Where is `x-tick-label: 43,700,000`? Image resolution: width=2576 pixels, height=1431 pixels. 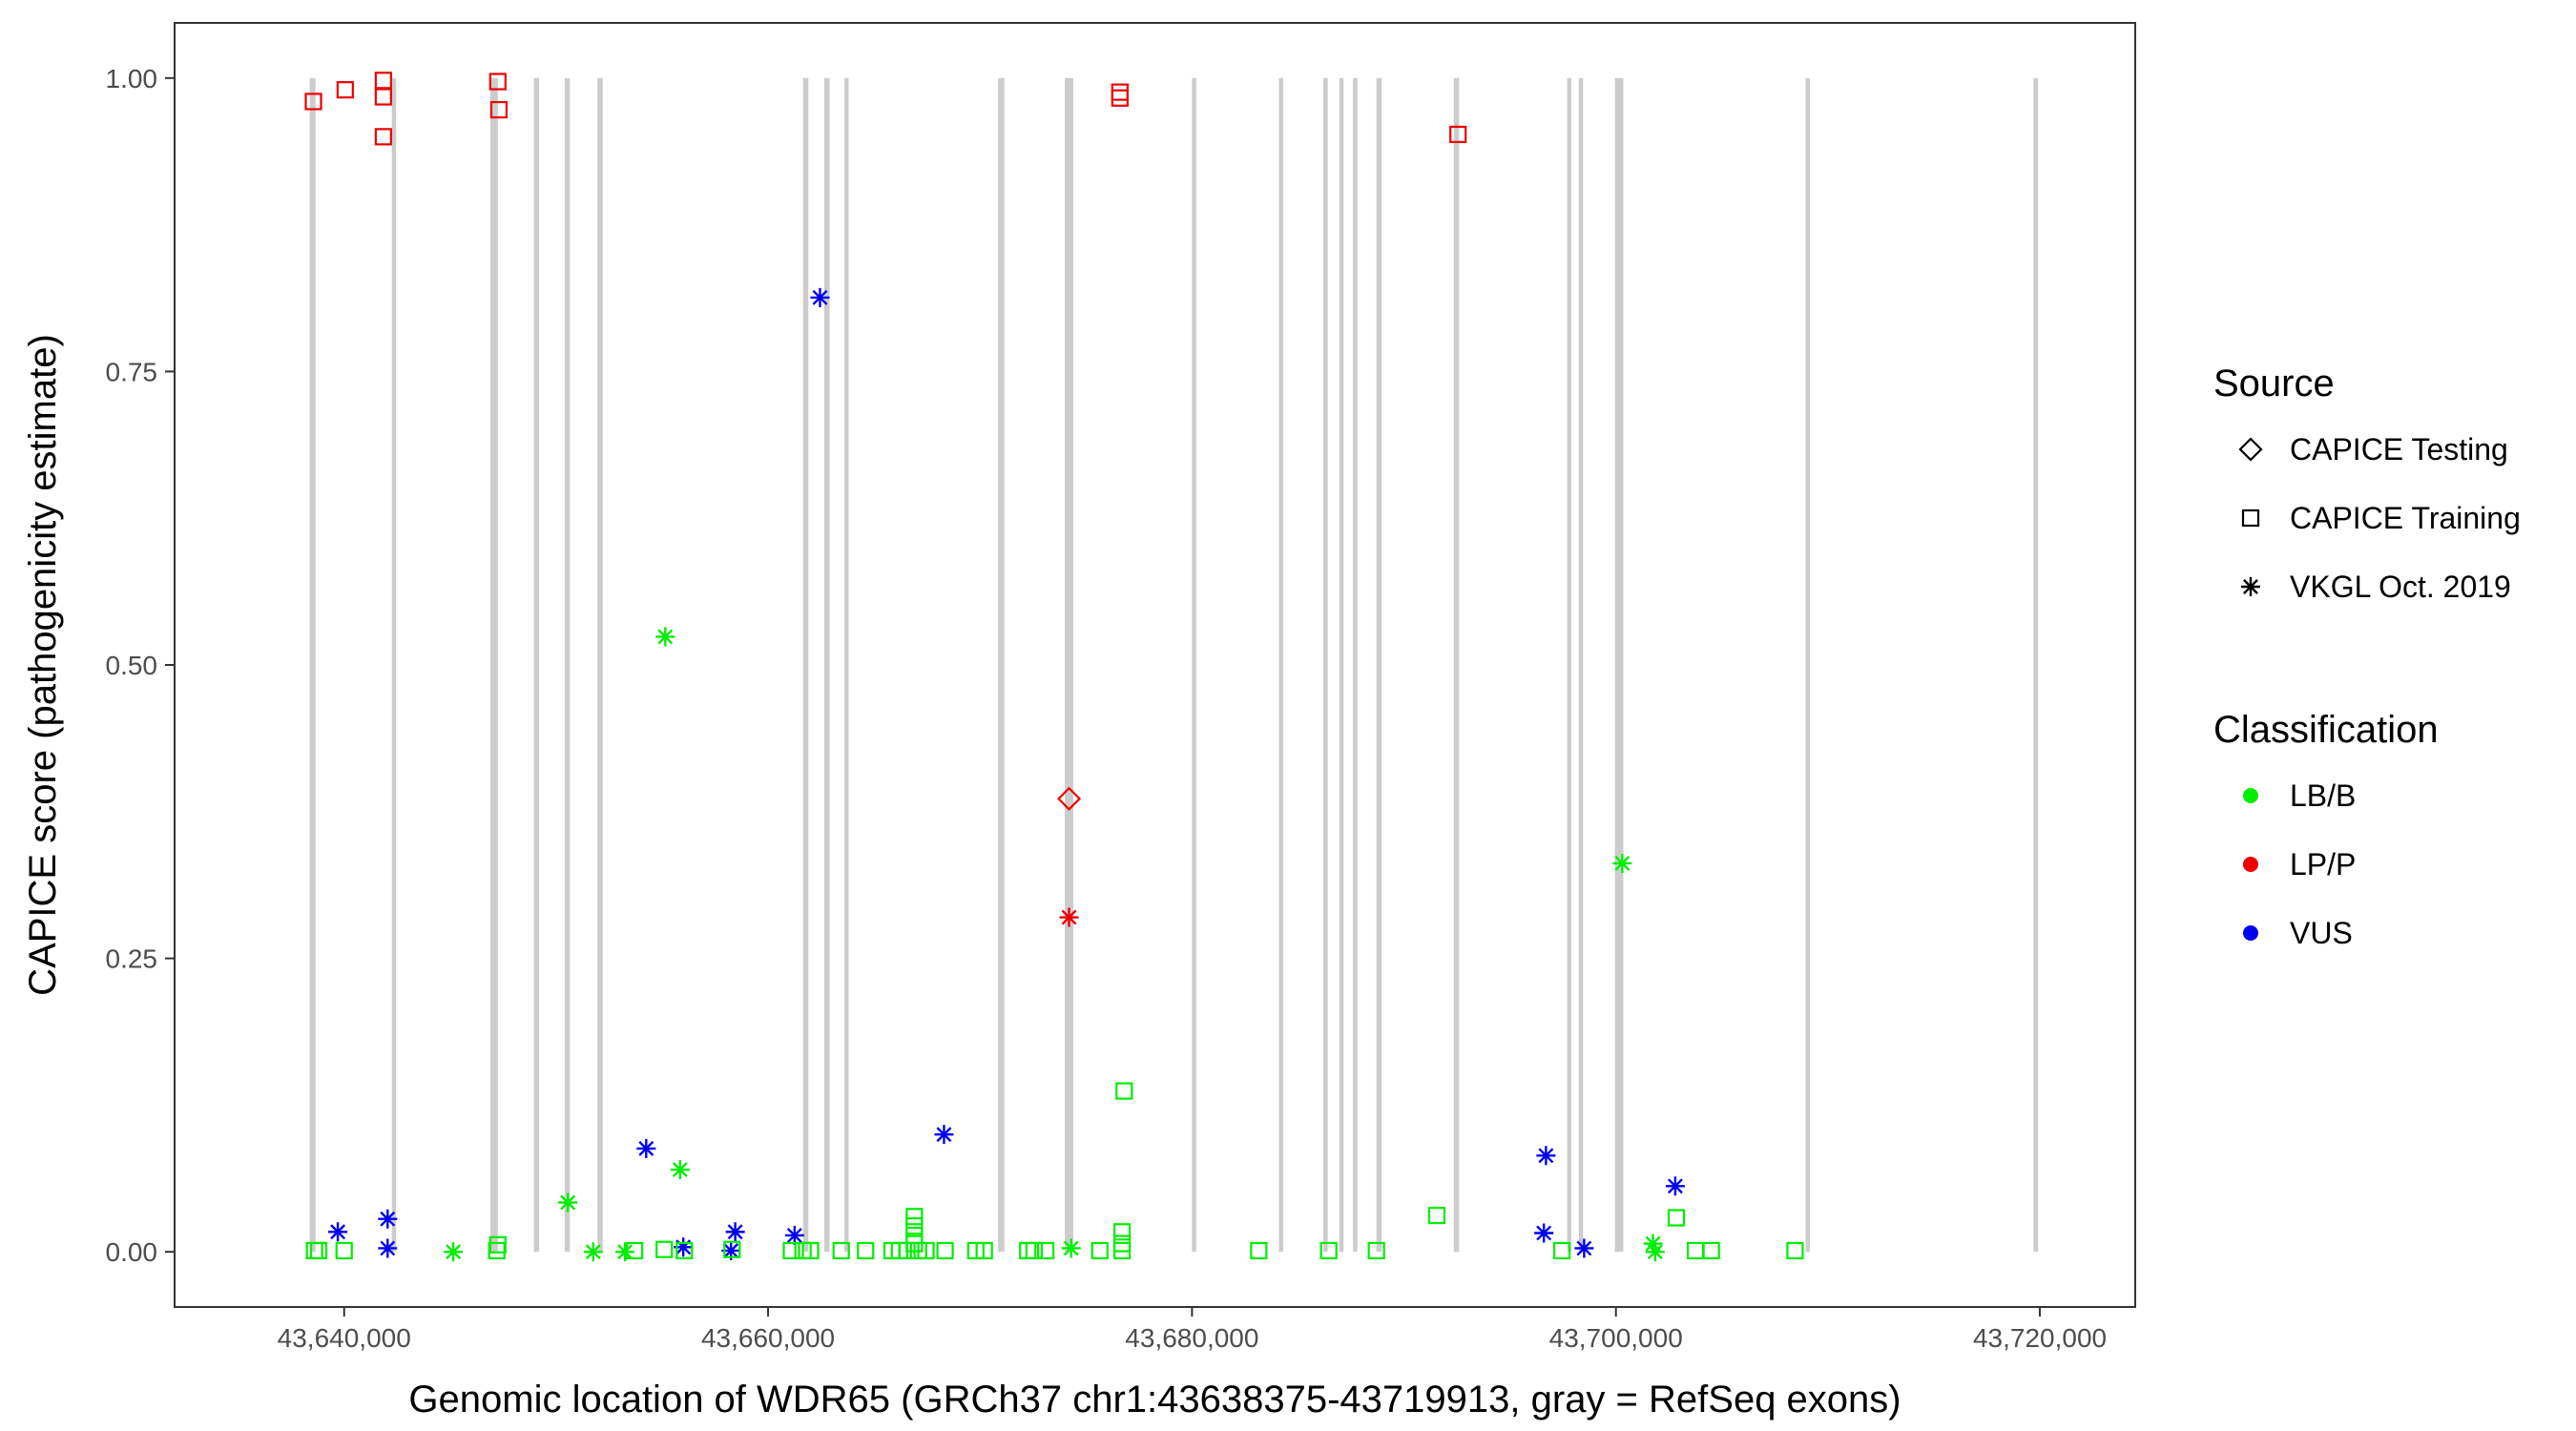 x-tick-label: 43,700,000 is located at coordinates (1616, 1338).